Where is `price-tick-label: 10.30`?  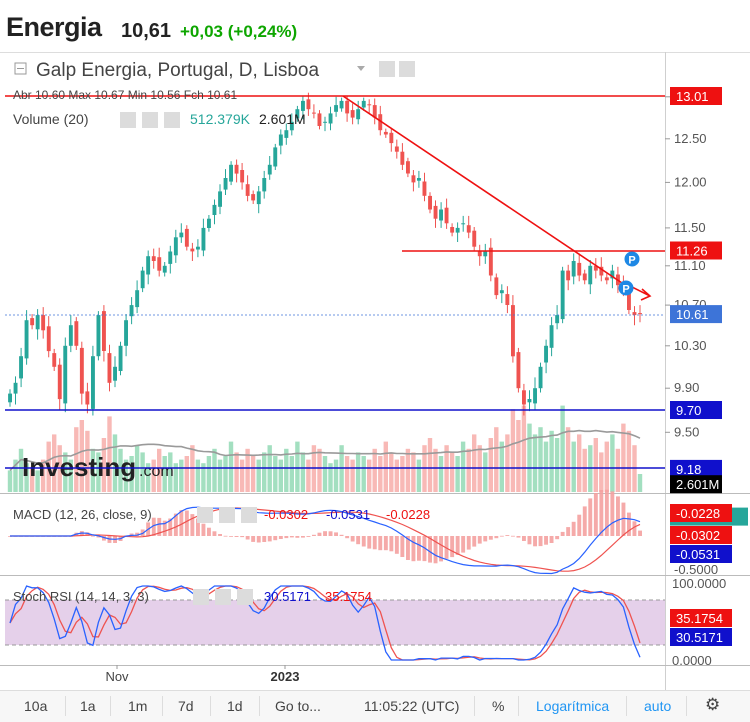
price-tick-label: 10.30 is located at coordinates (690, 345).